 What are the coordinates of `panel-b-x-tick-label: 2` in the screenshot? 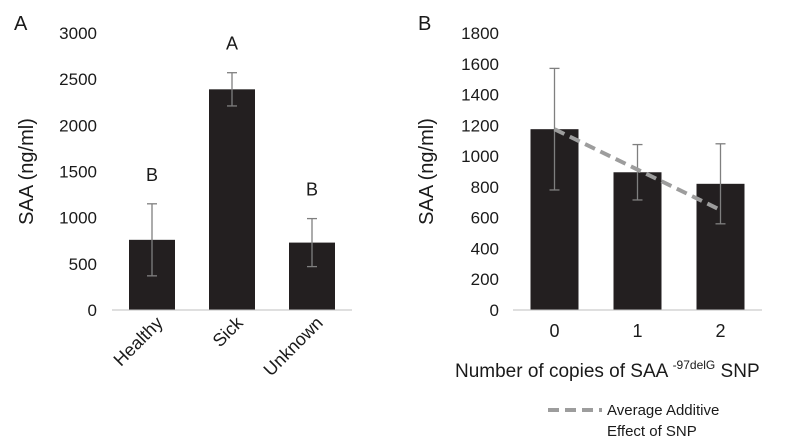 It's located at (720, 331).